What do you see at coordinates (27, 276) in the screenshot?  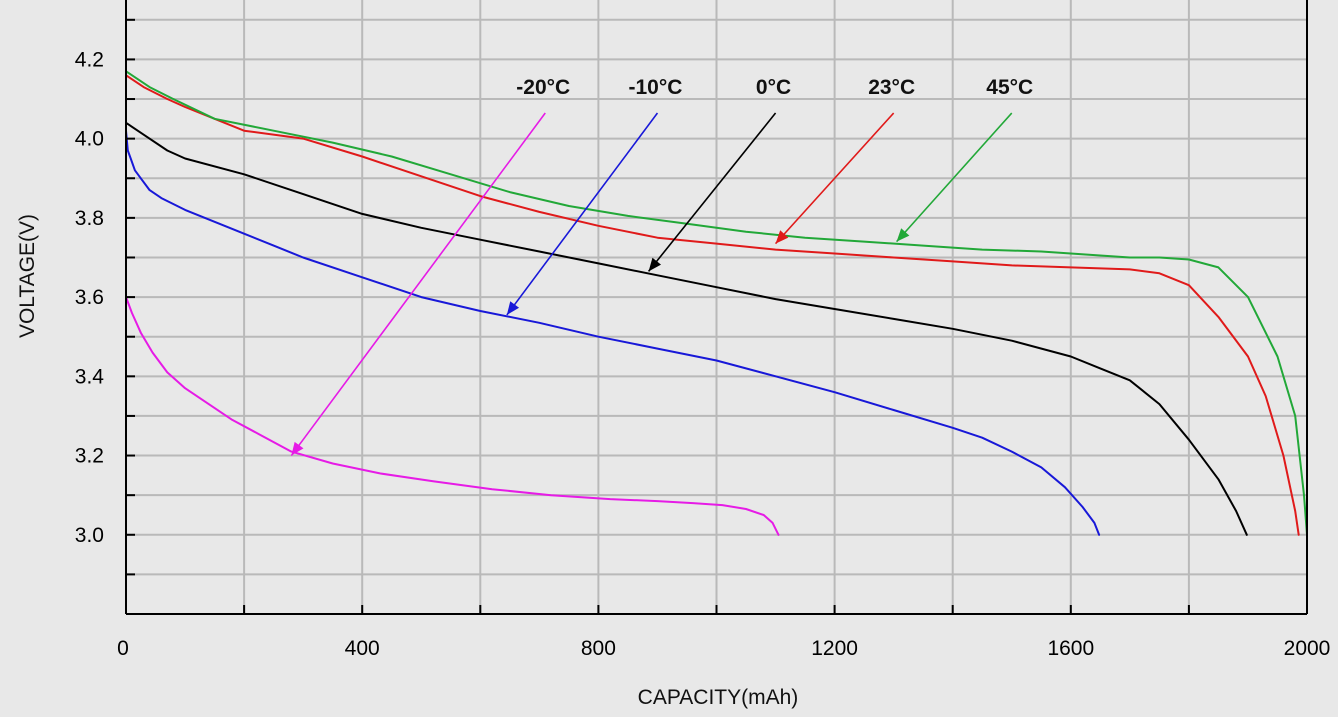 I see `y-axis-title: VOLTAGE(V)` at bounding box center [27, 276].